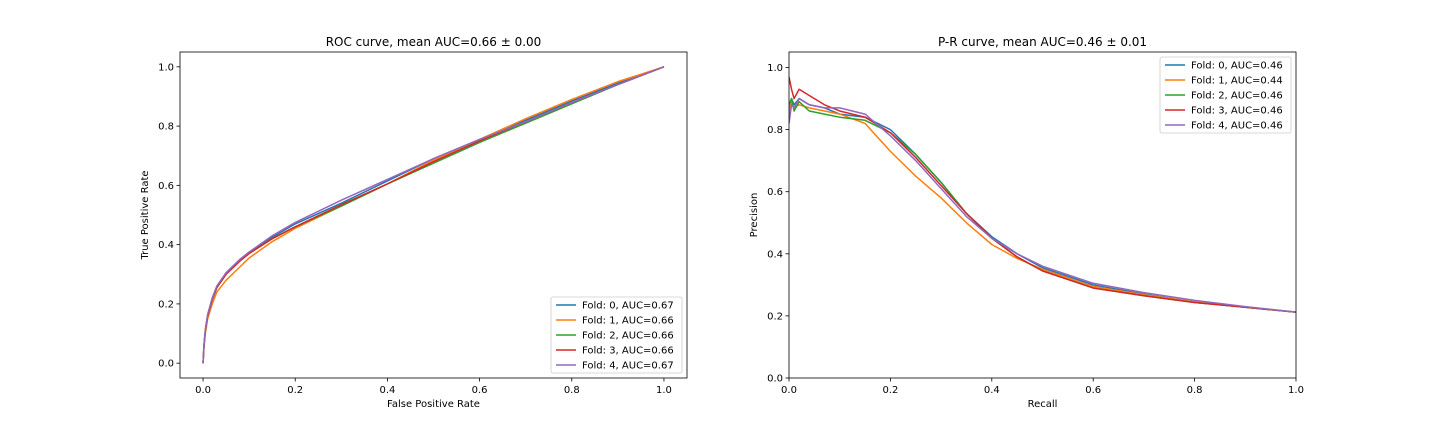 The width and height of the screenshot is (1440, 432). Describe the element at coordinates (628, 366) in the screenshot. I see `roc-legend-label-fold-4: Fold: 4, AUC=0.67` at that location.